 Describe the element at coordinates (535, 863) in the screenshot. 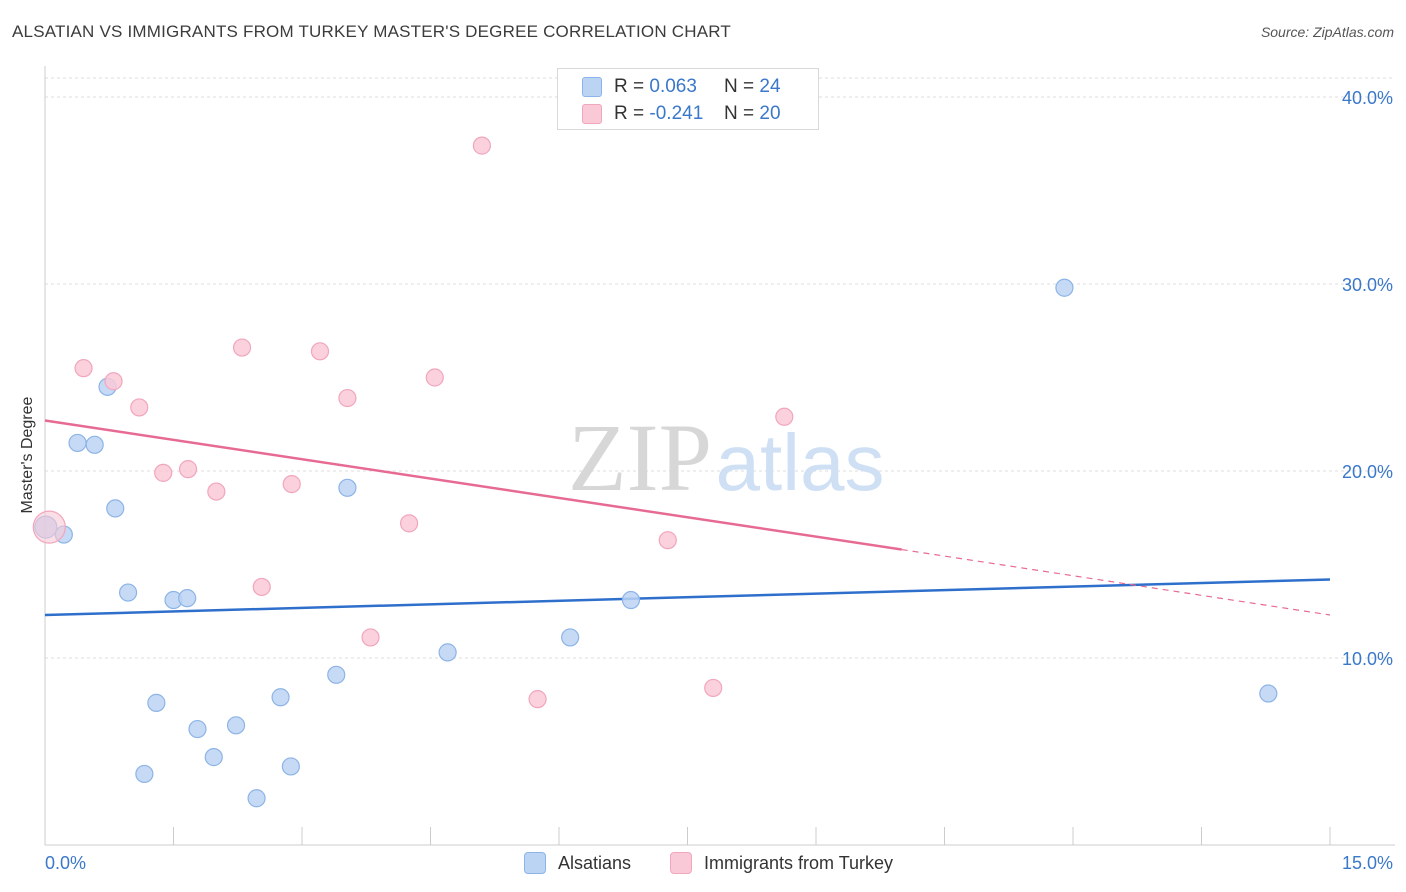

I see `series-swatch-blue` at that location.